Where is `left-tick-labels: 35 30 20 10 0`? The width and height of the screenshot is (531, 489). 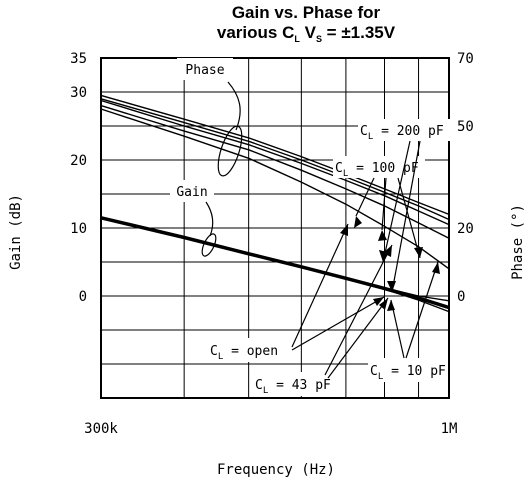 left-tick-labels: 35 30 20 10 0 is located at coordinates (78, 178).